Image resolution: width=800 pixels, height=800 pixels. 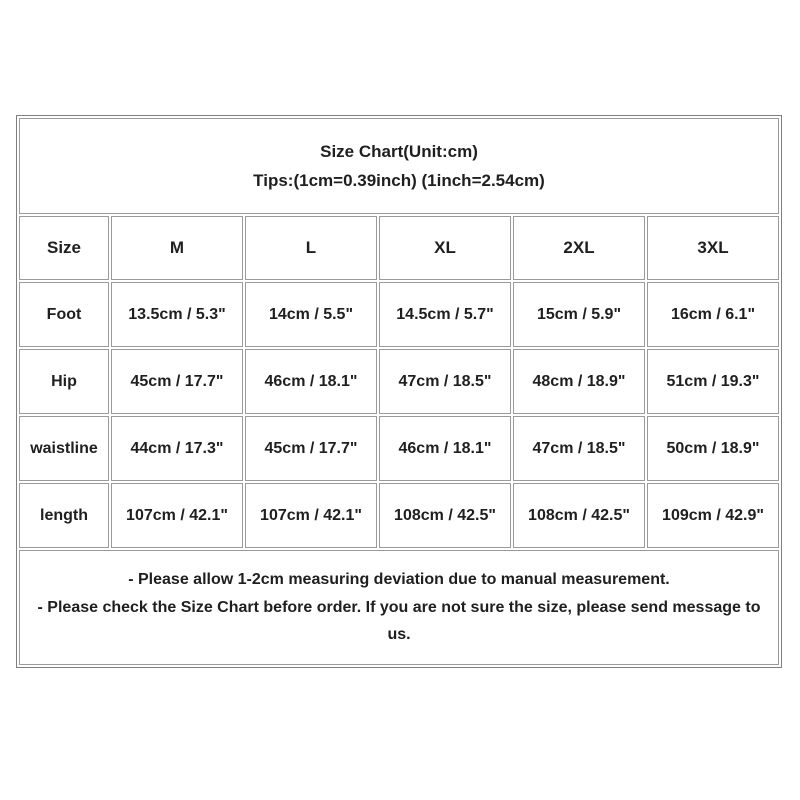 I want to click on col-header-3xl: 3XL, so click(x=713, y=248).